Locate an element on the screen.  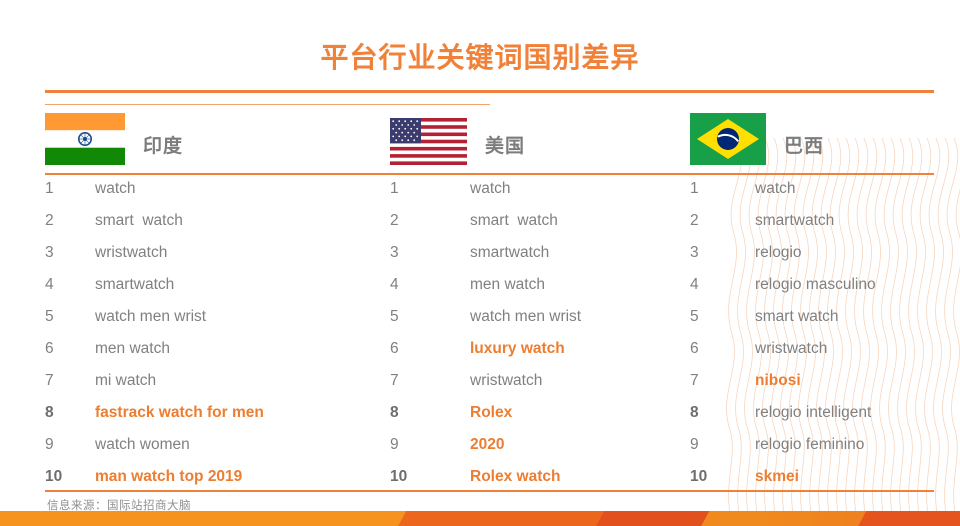
source-label: 信息来源：国际站招商大脑 is located at coordinates (119, 506).